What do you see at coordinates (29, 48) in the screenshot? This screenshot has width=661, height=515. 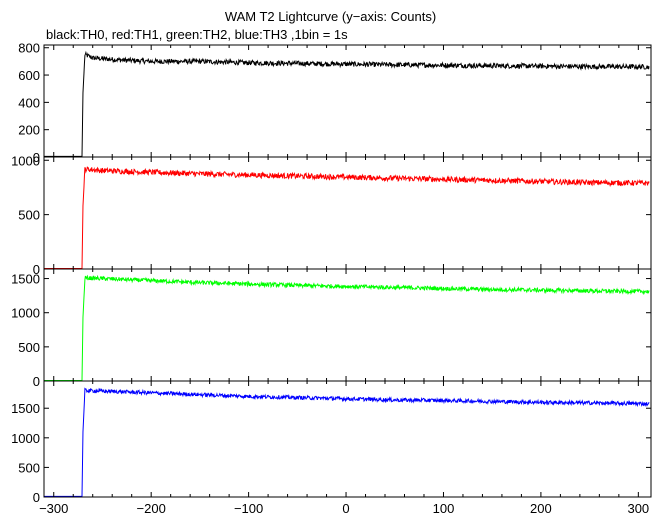 I see `y-tick-label: 800` at bounding box center [29, 48].